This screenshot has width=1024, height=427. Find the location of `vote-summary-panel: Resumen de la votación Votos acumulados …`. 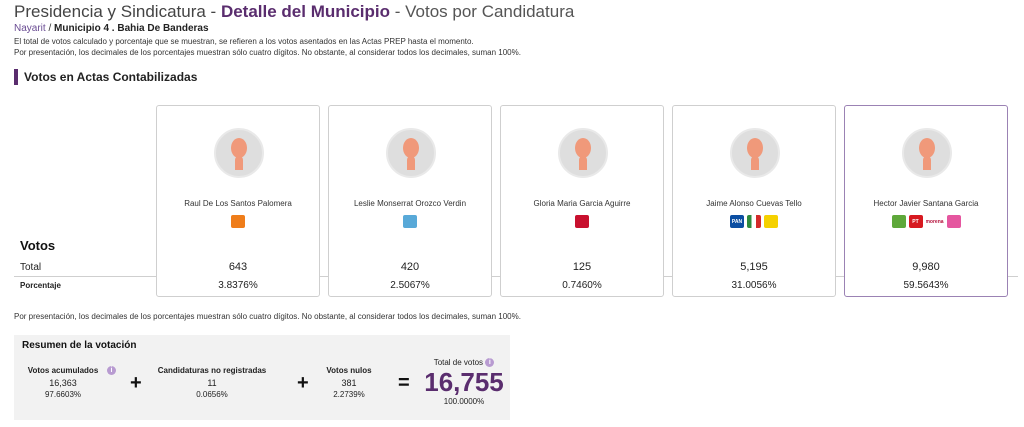

vote-summary-panel: Resumen de la votación Votos acumulados … is located at coordinates (262, 377).